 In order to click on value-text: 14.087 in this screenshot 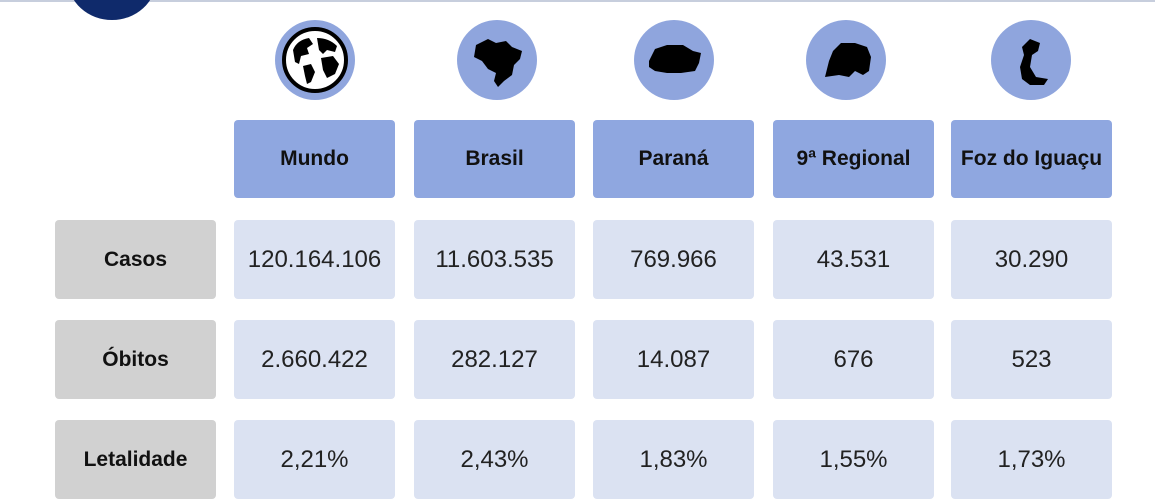, I will do `click(673, 359)`.